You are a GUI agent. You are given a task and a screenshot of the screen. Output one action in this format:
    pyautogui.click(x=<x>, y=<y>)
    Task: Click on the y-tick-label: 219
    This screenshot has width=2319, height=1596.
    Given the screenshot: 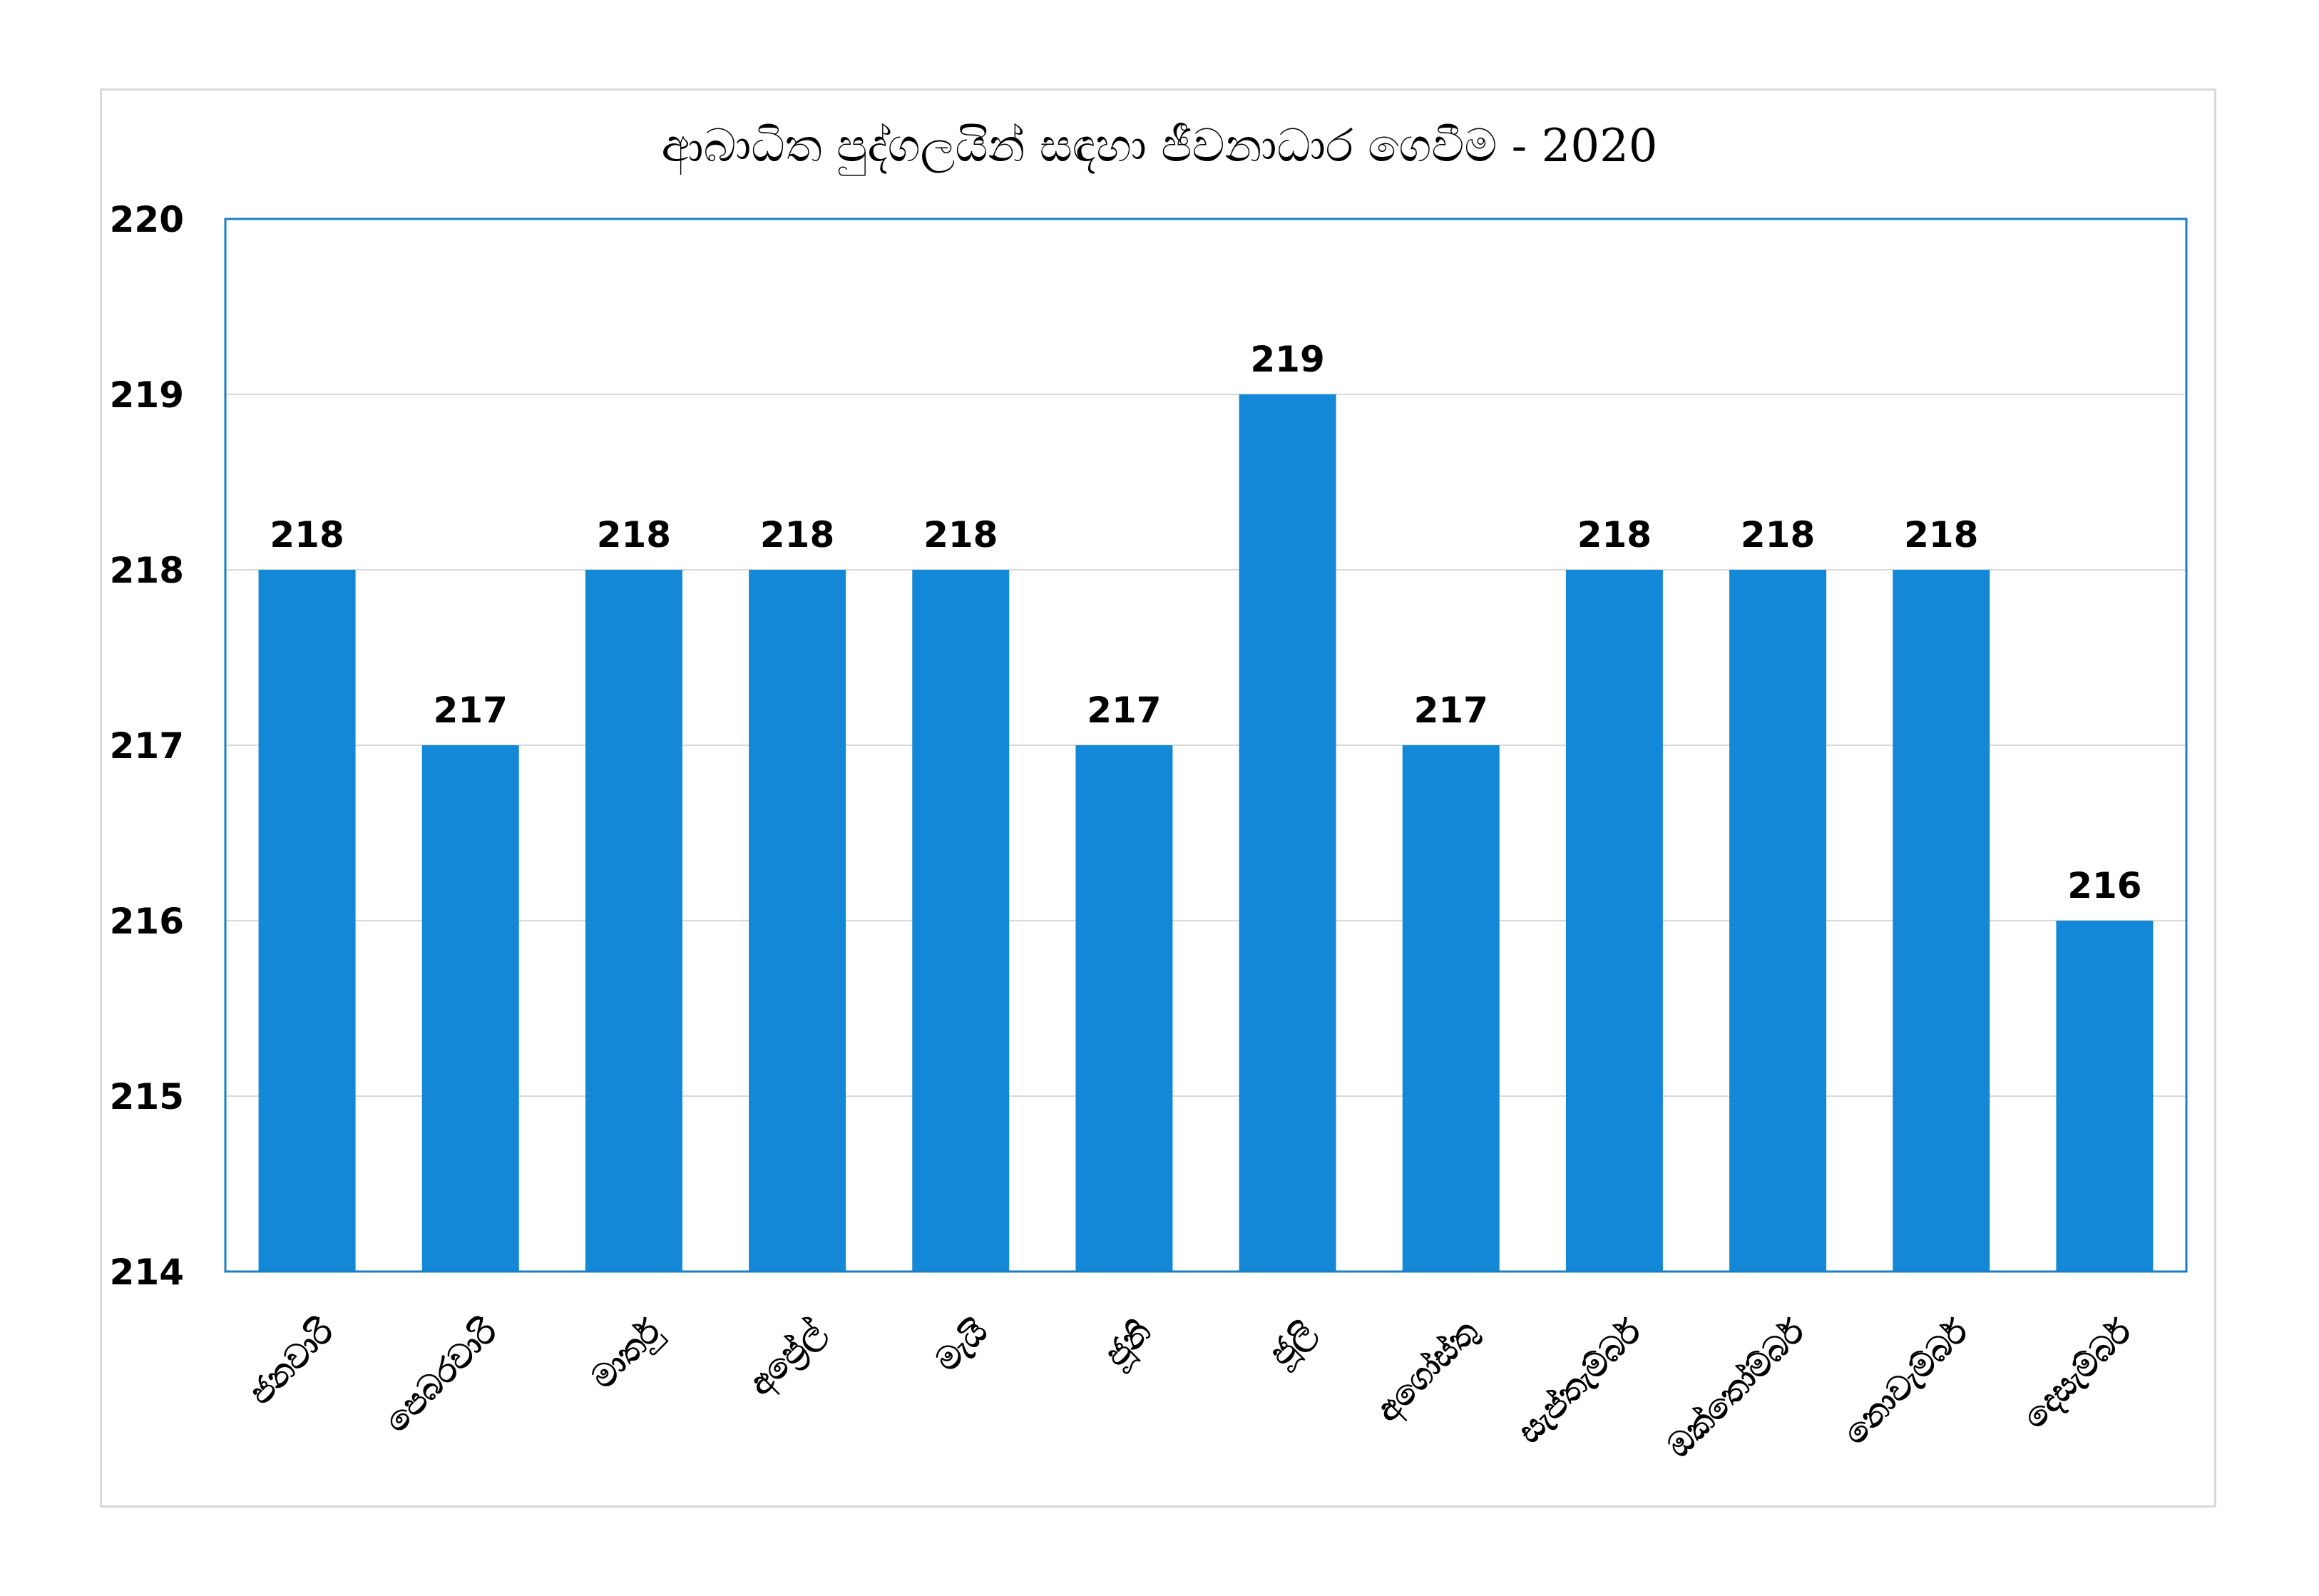 What is the action you would take?
    pyautogui.click(x=147, y=395)
    